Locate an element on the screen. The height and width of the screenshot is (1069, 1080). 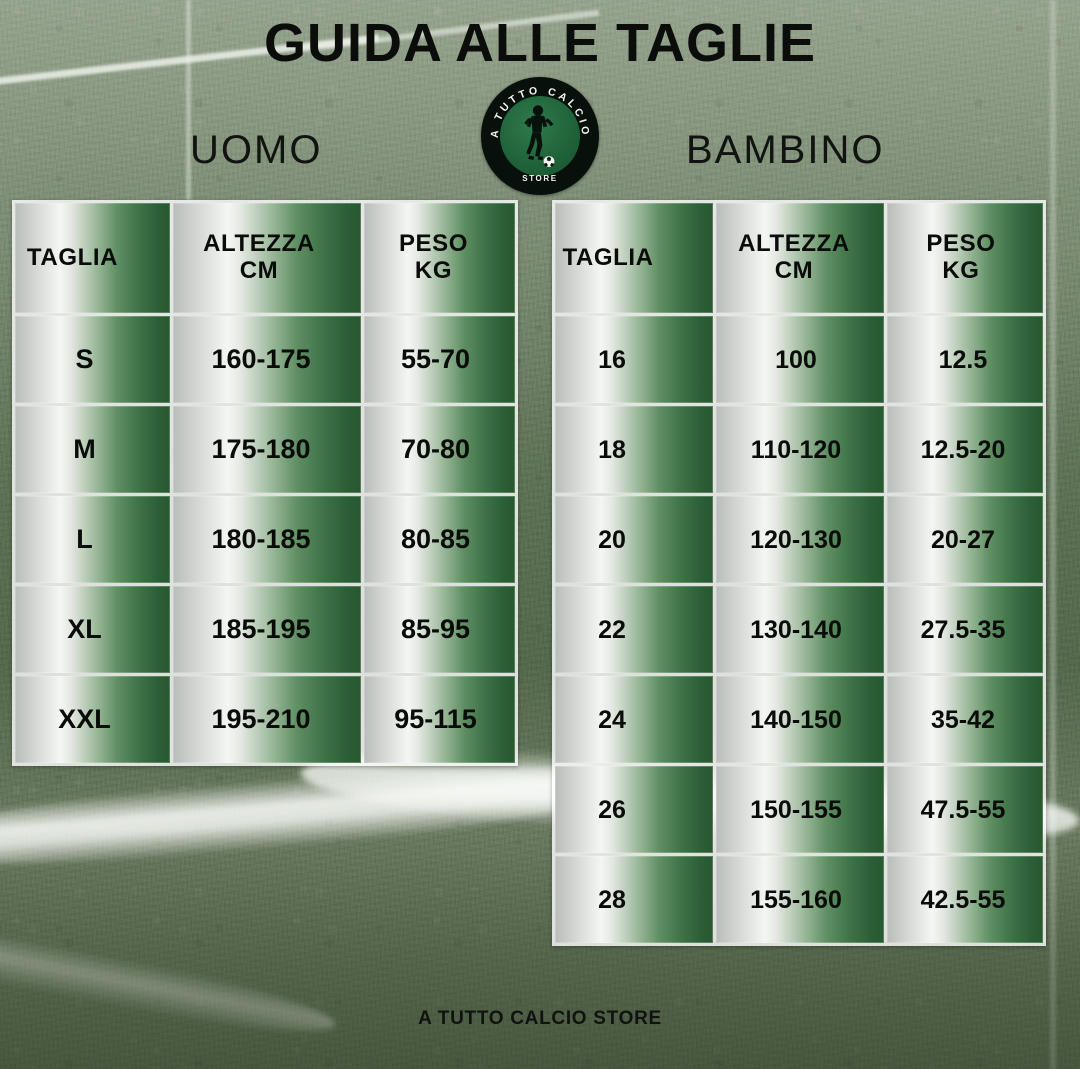
cell-altezza: 160-175 is located at coordinates (267, 359).